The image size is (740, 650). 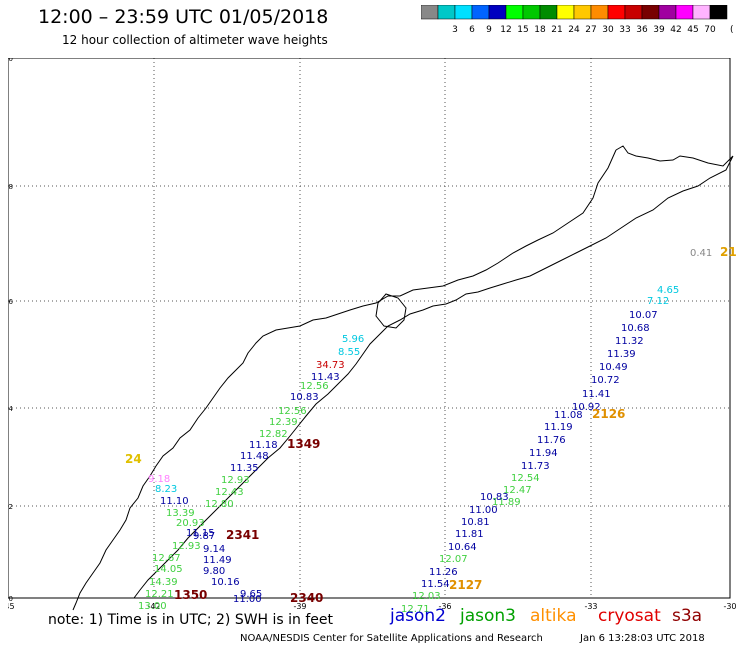 I want to click on wave-height-reading: 11.15, so click(x=200, y=533).